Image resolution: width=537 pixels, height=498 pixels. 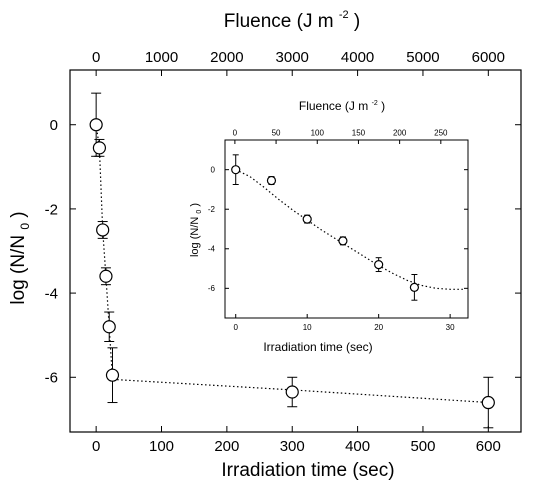 What do you see at coordinates (212, 209) in the screenshot?
I see `inset-y-tick-label-1: -2` at bounding box center [212, 209].